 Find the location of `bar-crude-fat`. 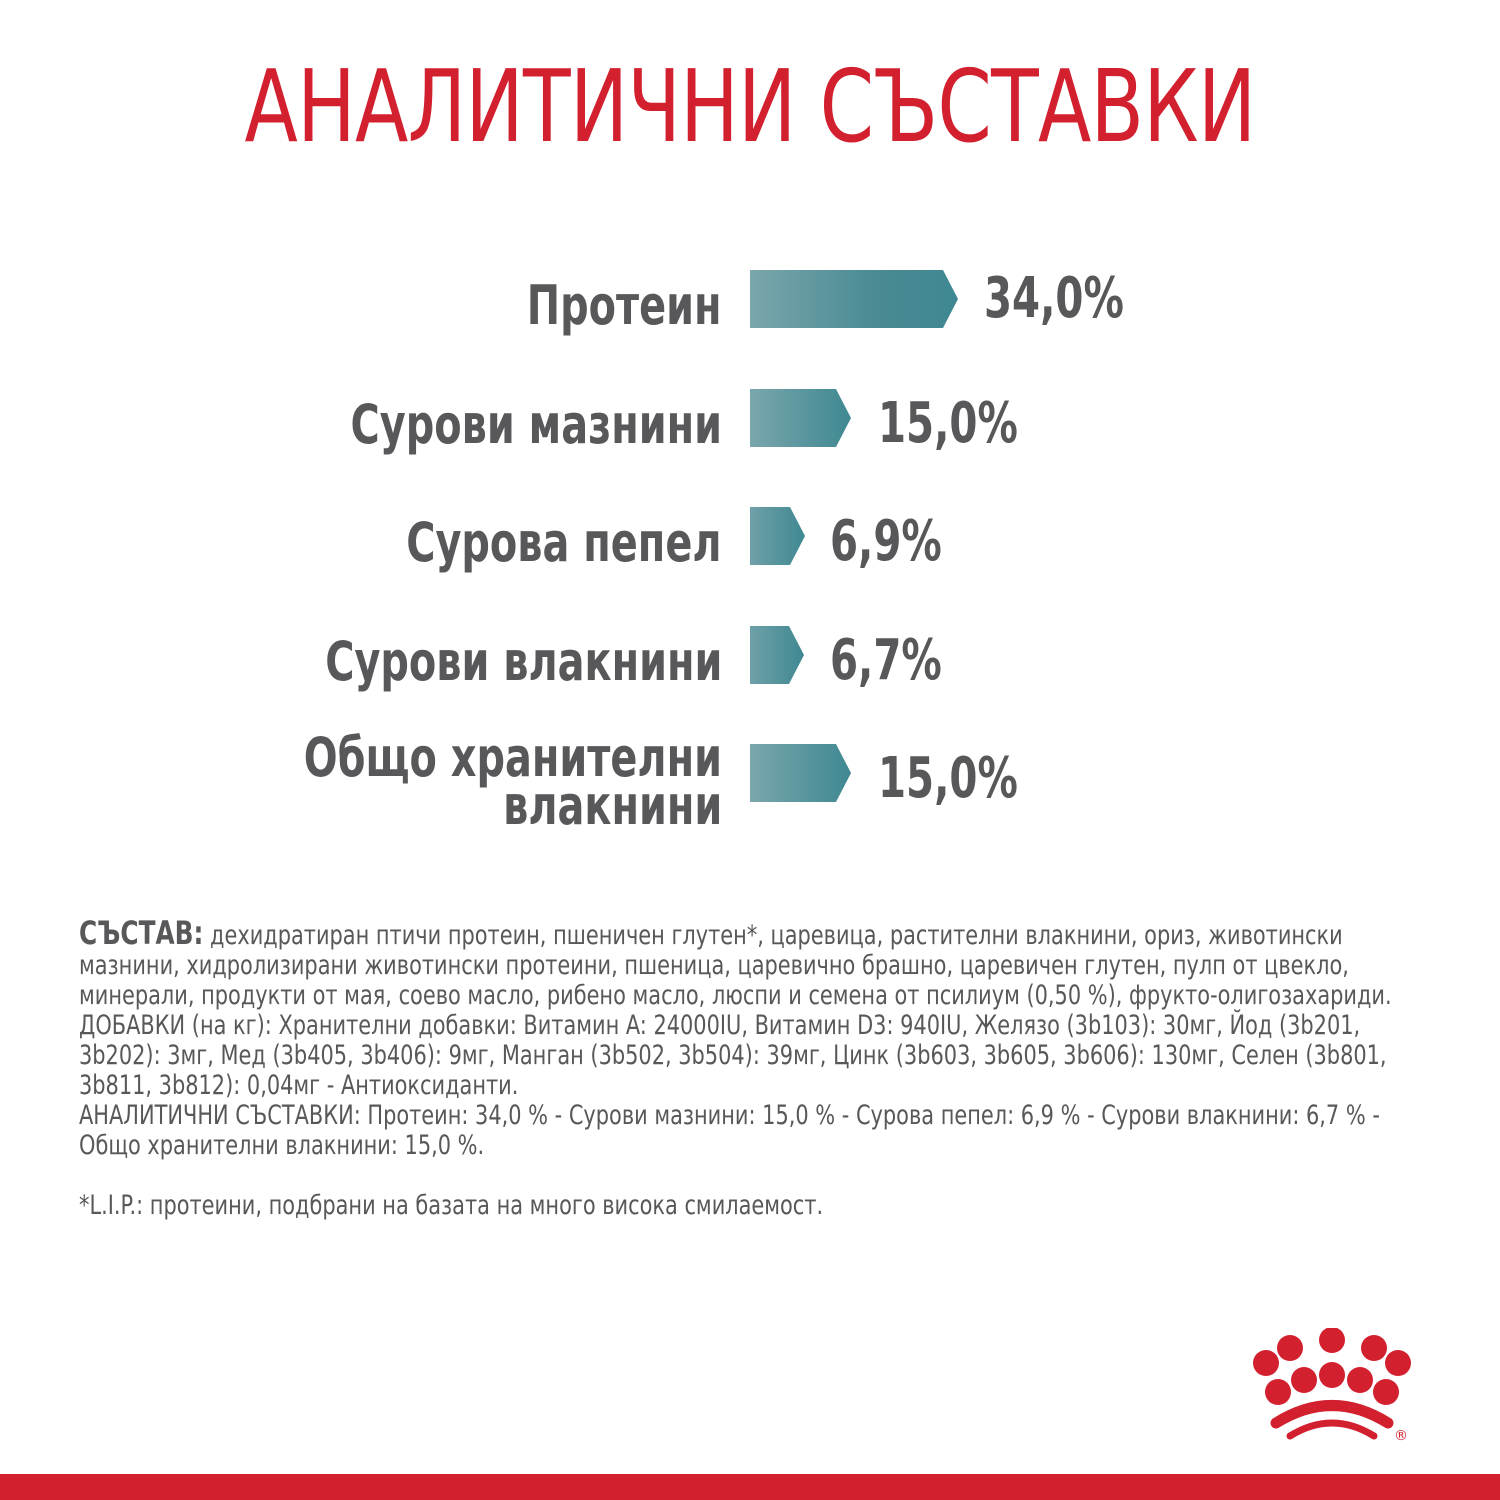

bar-crude-fat is located at coordinates (802, 418).